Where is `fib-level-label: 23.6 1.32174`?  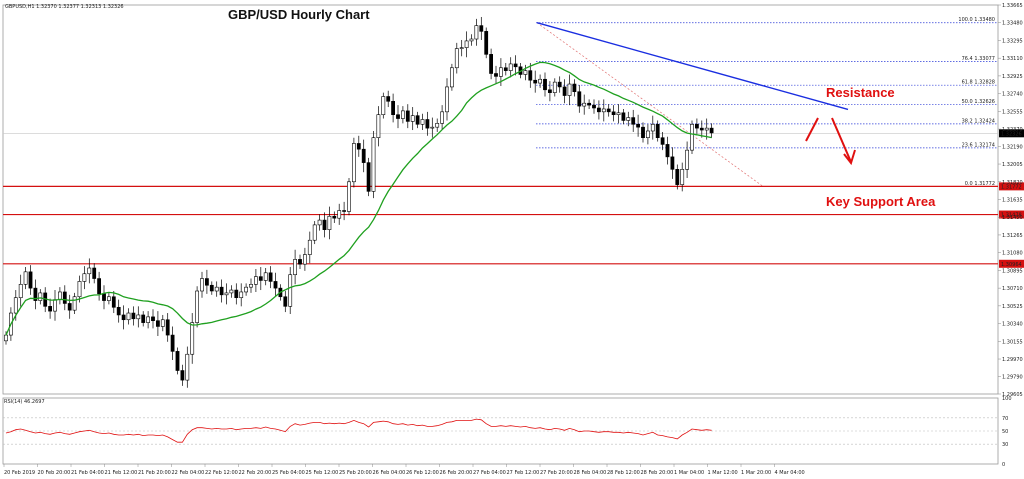 fib-level-label: 23.6 1.32174 is located at coordinates (978, 145).